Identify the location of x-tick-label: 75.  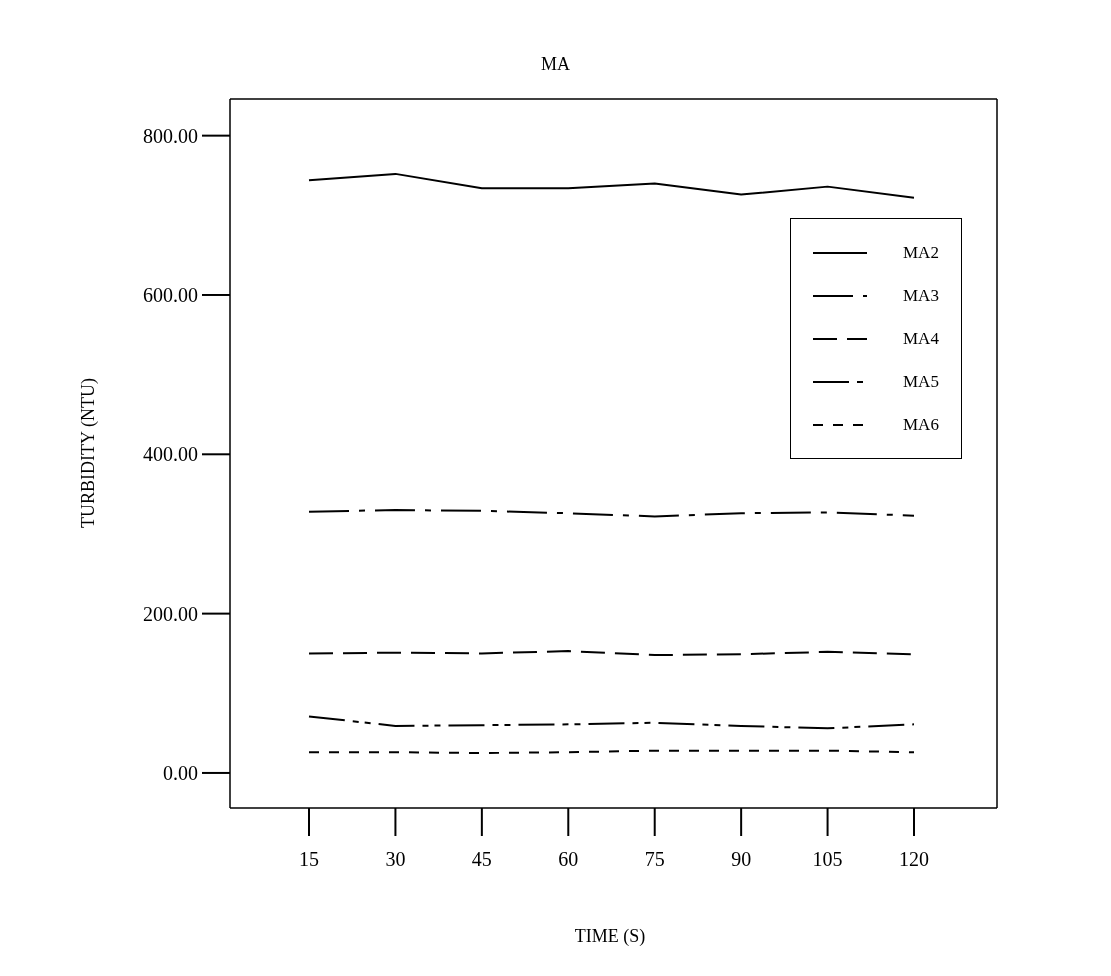
(654, 859).